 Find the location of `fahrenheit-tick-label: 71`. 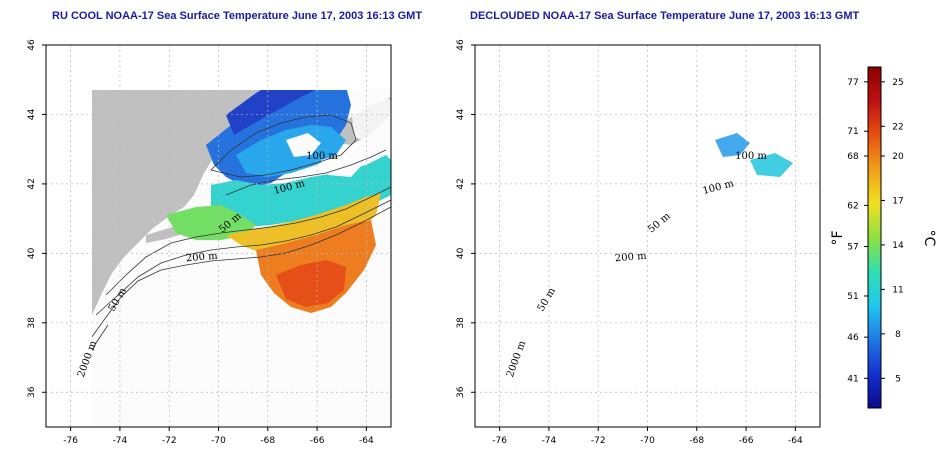

fahrenheit-tick-label: 71 is located at coordinates (852, 132).